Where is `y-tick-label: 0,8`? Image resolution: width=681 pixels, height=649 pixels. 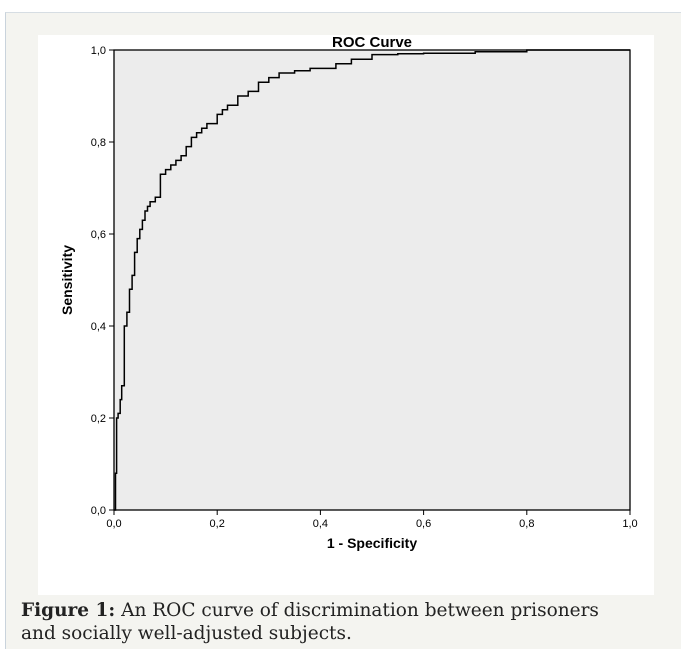 y-tick-label: 0,8 is located at coordinates (98, 143).